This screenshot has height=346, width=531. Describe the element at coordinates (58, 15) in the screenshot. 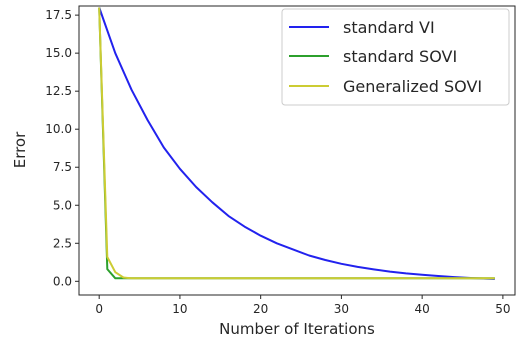

I see `y-tick-label: 17.5` at that location.